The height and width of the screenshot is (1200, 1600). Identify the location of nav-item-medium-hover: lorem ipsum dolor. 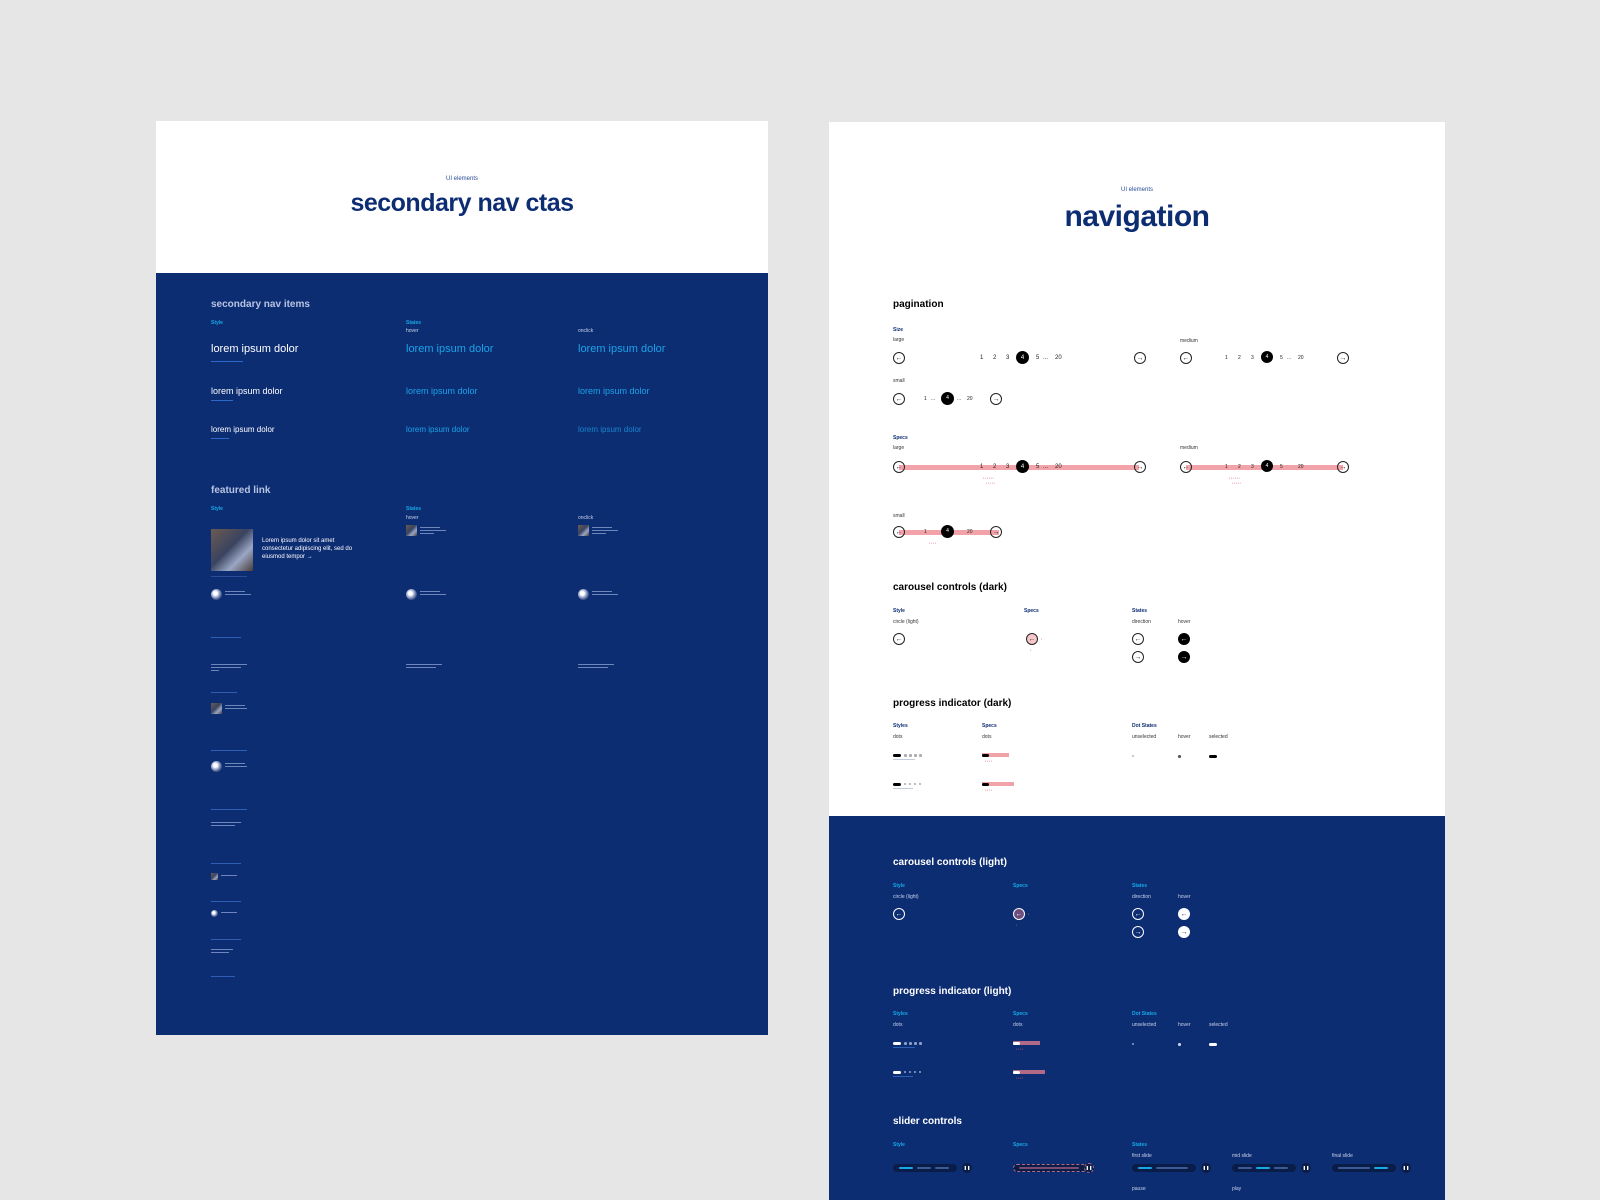
(442, 391).